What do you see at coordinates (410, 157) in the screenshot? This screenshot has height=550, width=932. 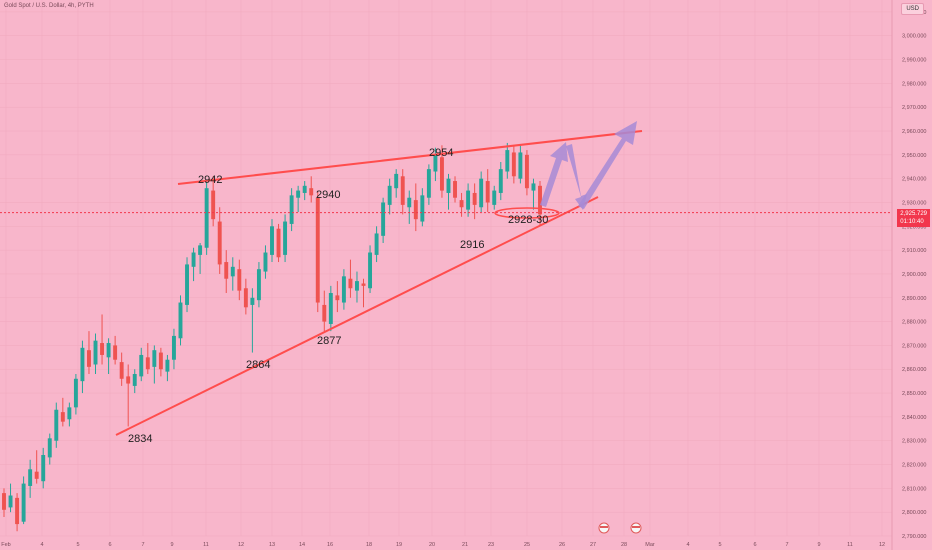 I see `upper-trendline` at bounding box center [410, 157].